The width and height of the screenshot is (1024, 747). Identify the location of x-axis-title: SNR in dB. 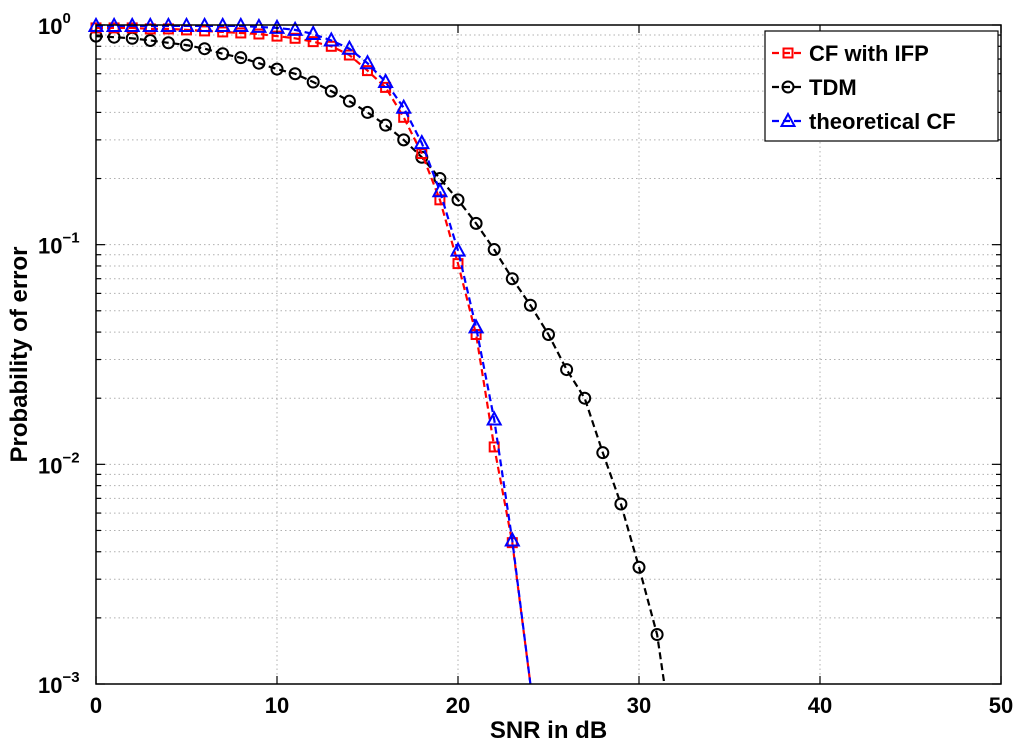
(548, 730).